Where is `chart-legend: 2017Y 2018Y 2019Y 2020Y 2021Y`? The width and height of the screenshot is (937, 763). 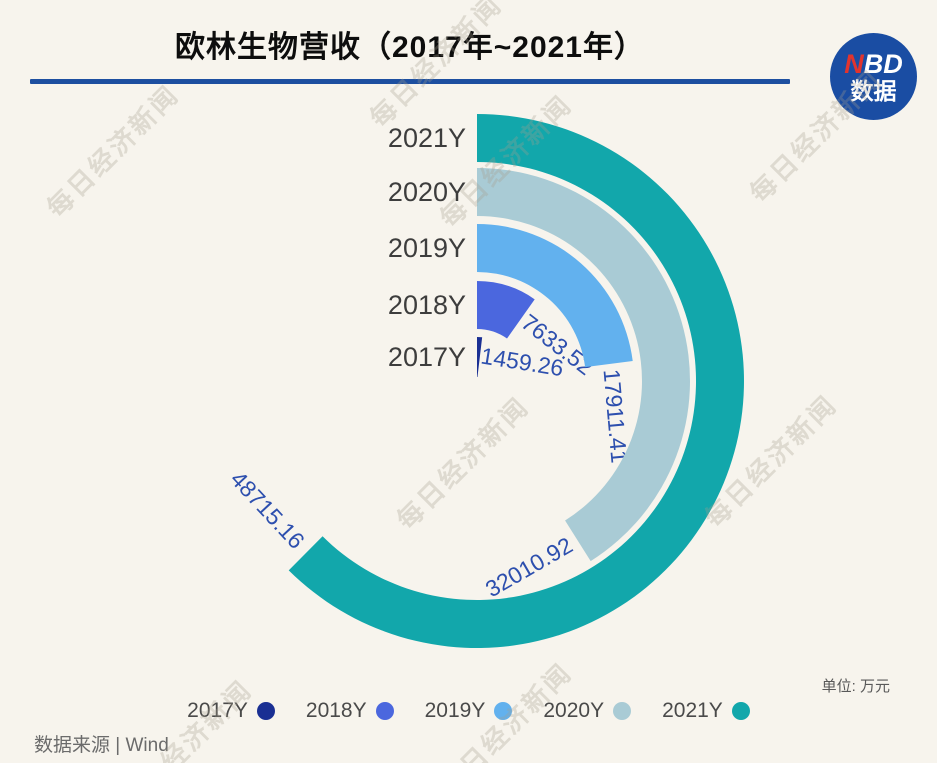
chart-legend: 2017Y 2018Y 2019Y 2020Y 2021Y is located at coordinates (468, 711).